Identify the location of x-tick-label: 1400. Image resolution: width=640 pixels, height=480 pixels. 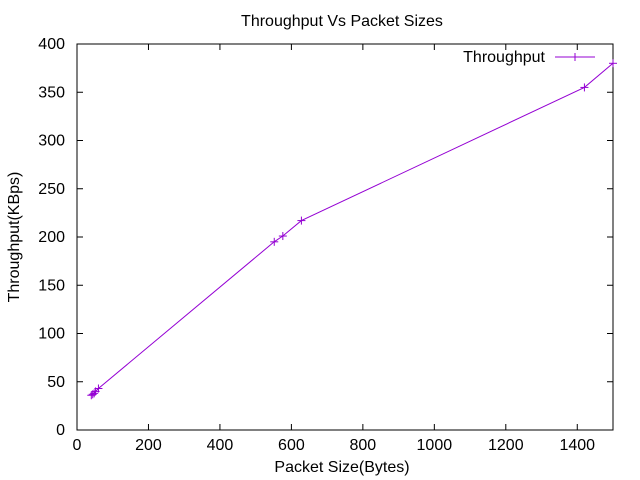
(577, 445).